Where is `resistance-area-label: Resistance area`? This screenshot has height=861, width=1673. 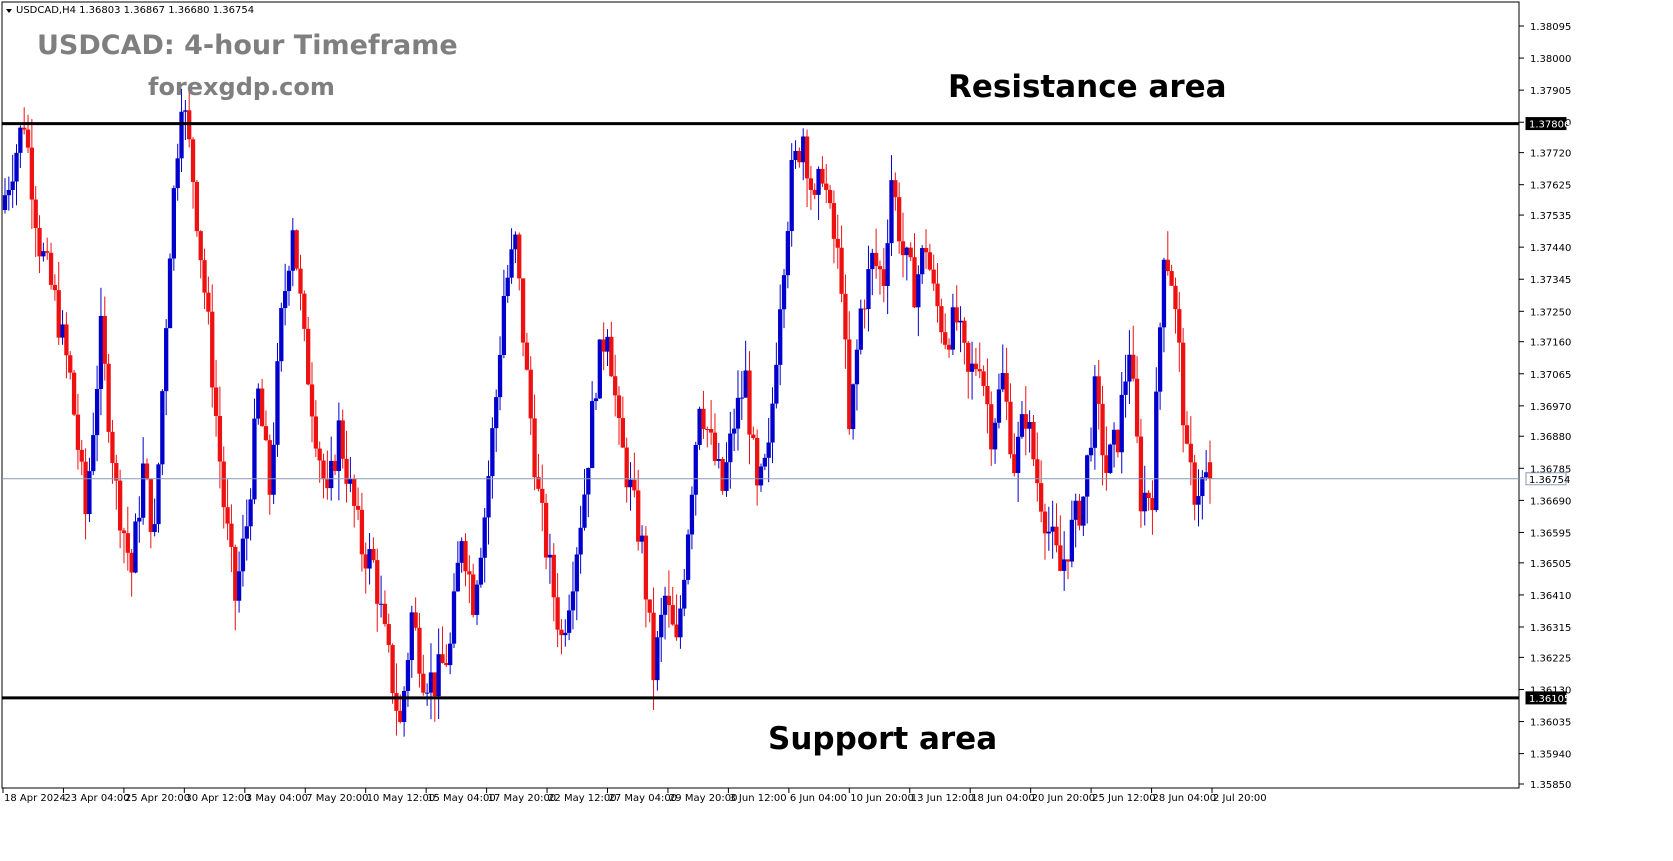 resistance-area-label: Resistance area is located at coordinates (1087, 87).